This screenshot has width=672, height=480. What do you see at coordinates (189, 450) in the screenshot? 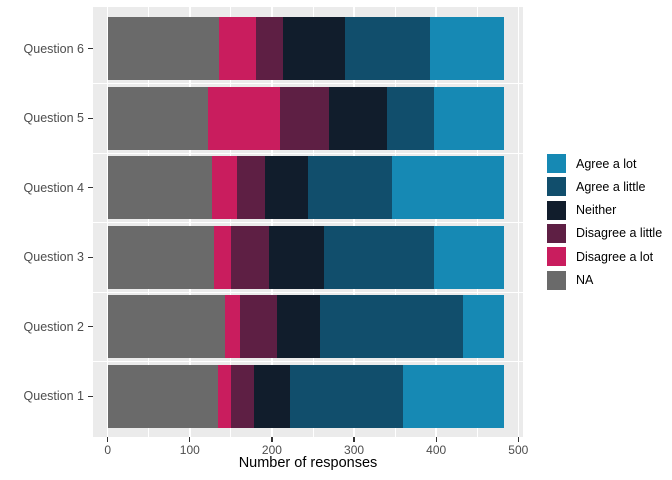
I see `x-axis-tick-label: 100` at bounding box center [189, 450].